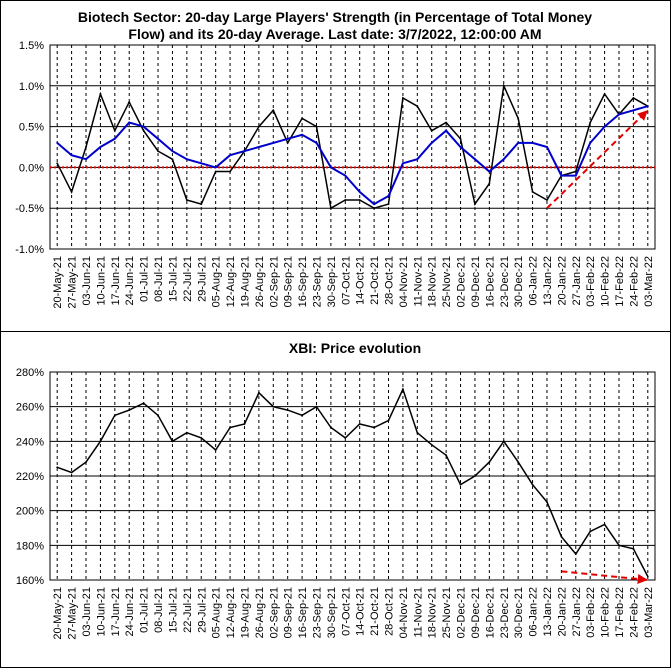 The image size is (671, 668). Describe the element at coordinates (361, 280) in the screenshot. I see `chart-1-x-tick-label: 14-Oct-21` at that location.